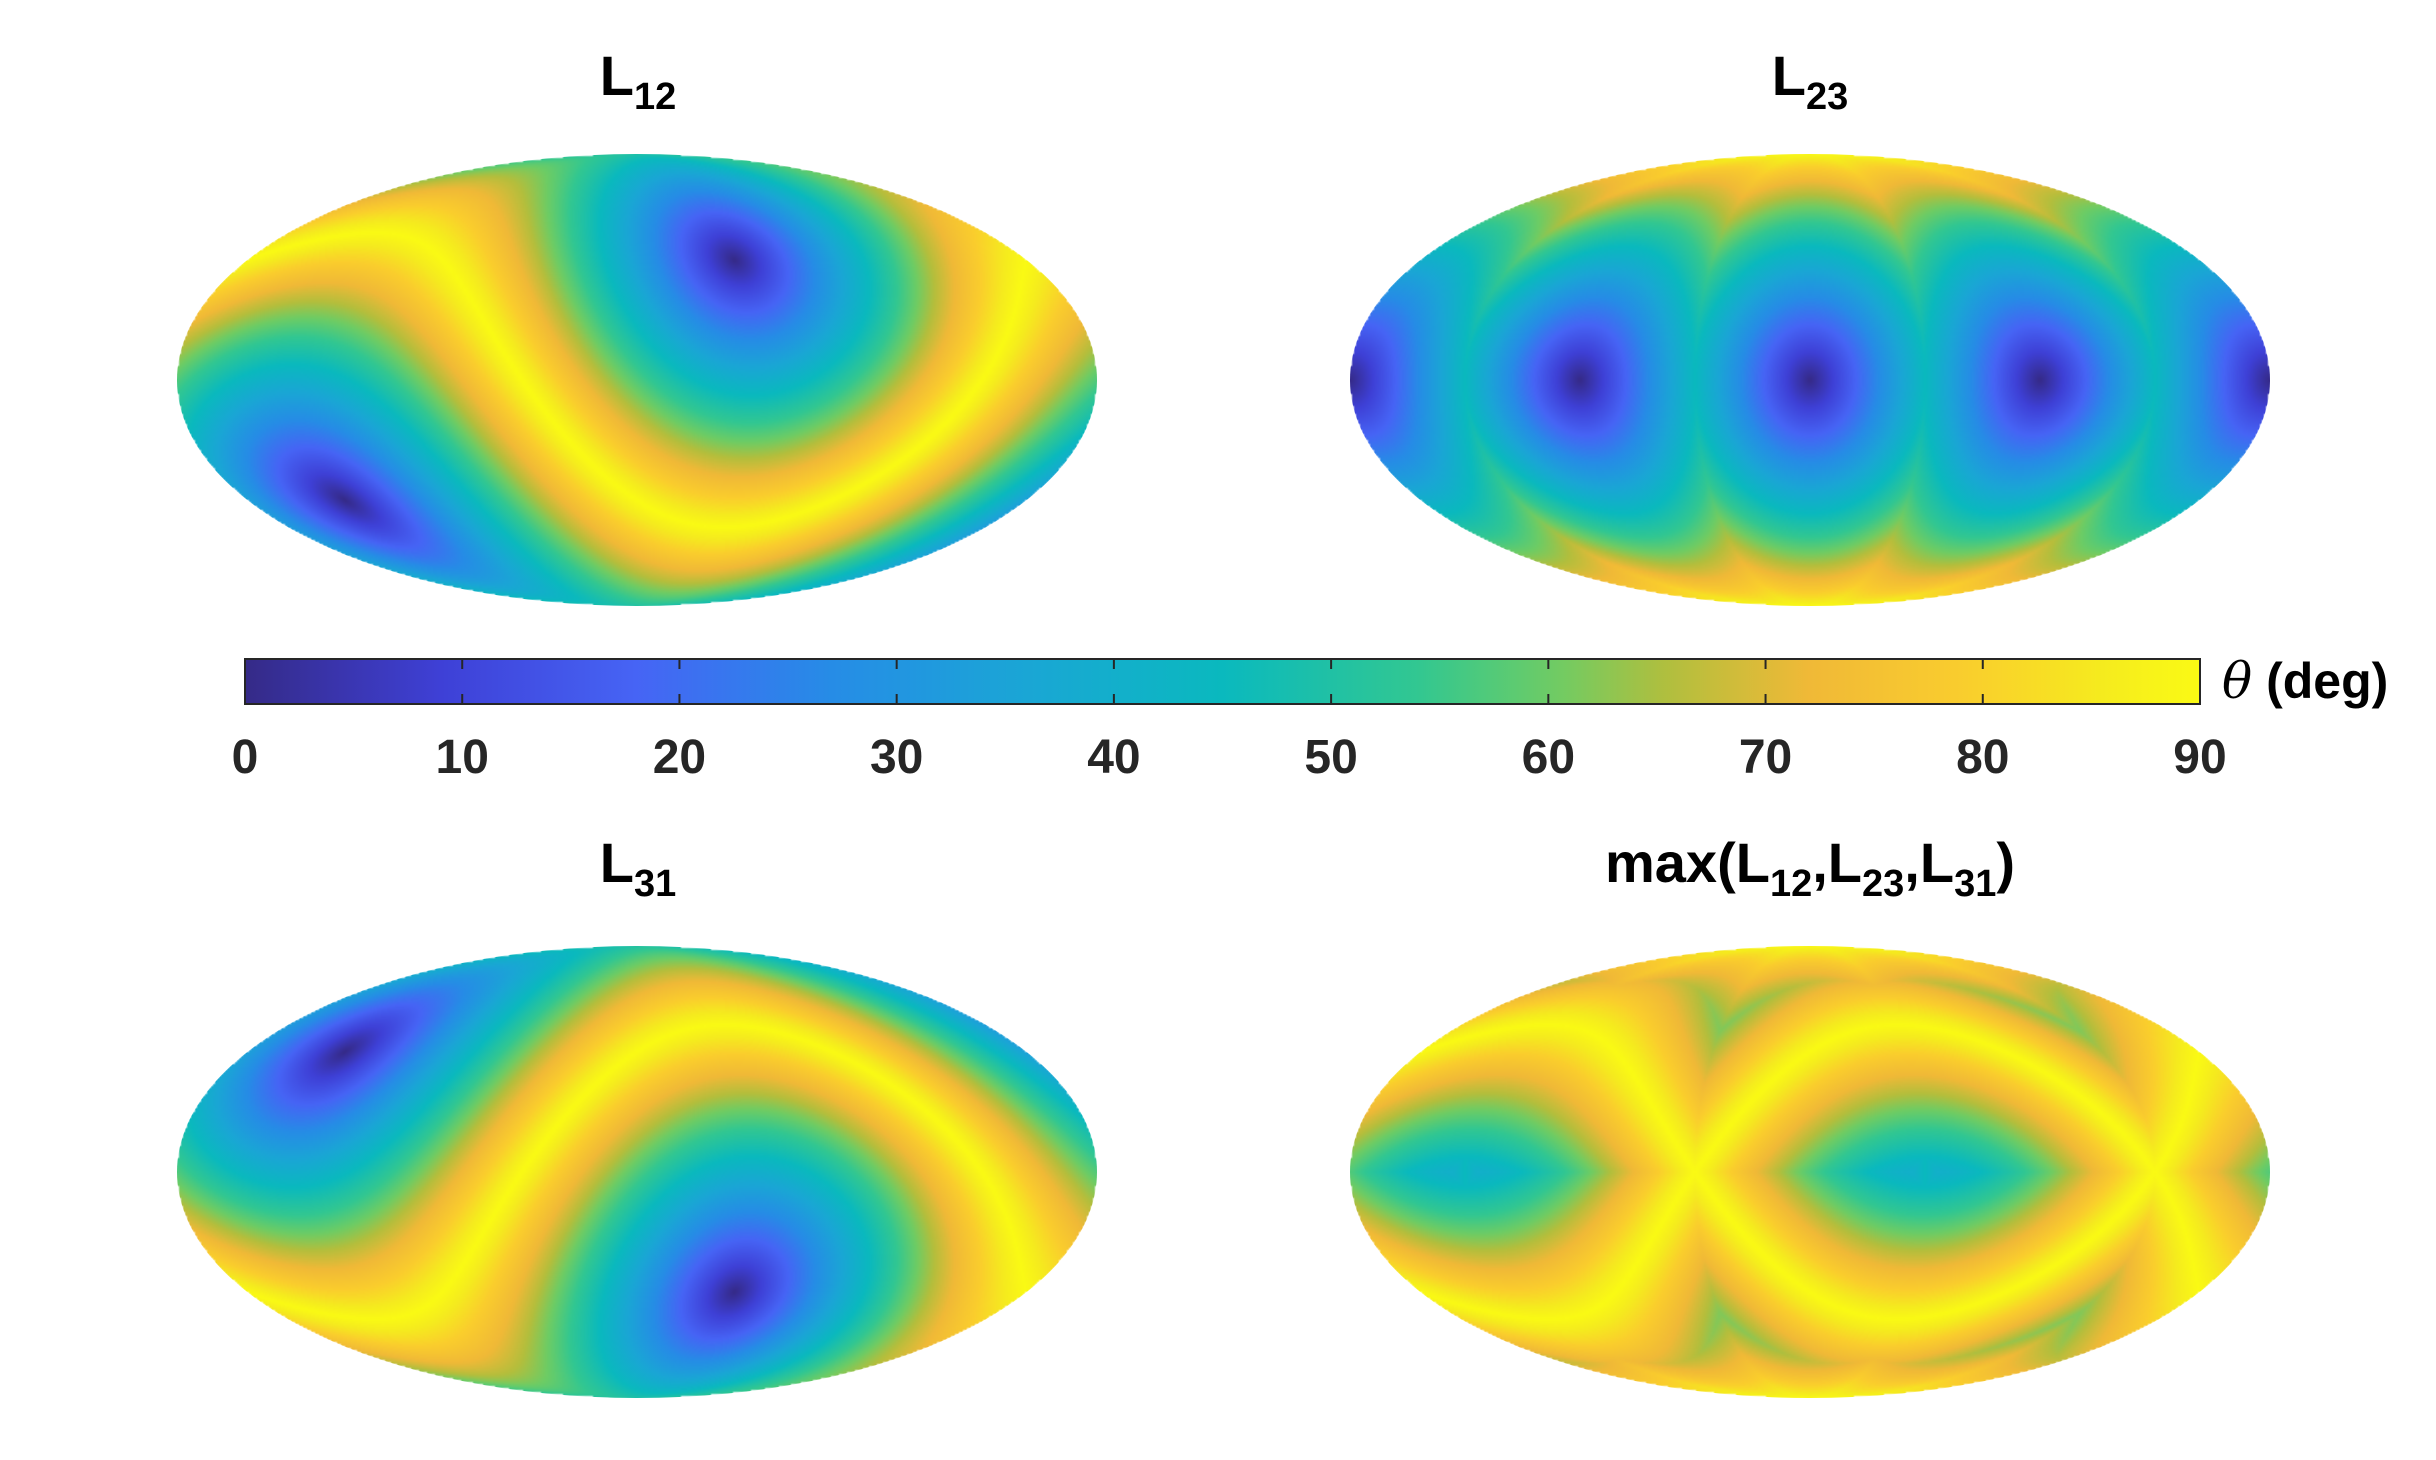 The width and height of the screenshot is (2436, 1460). What do you see at coordinates (638, 81) in the screenshot?
I see `panel-title-l12: L12` at bounding box center [638, 81].